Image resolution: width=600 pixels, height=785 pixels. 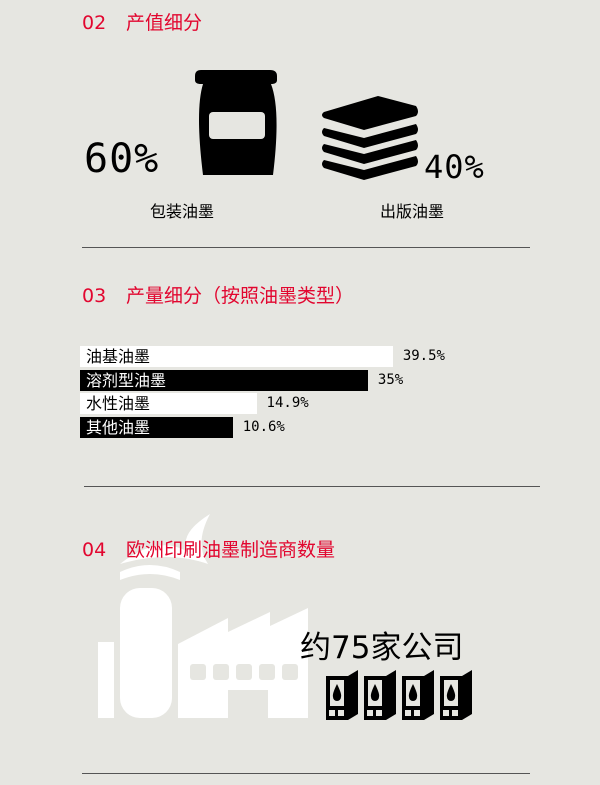 What do you see at coordinates (236, 356) in the screenshot?
I see `bar-0: 油基油墨` at bounding box center [236, 356].